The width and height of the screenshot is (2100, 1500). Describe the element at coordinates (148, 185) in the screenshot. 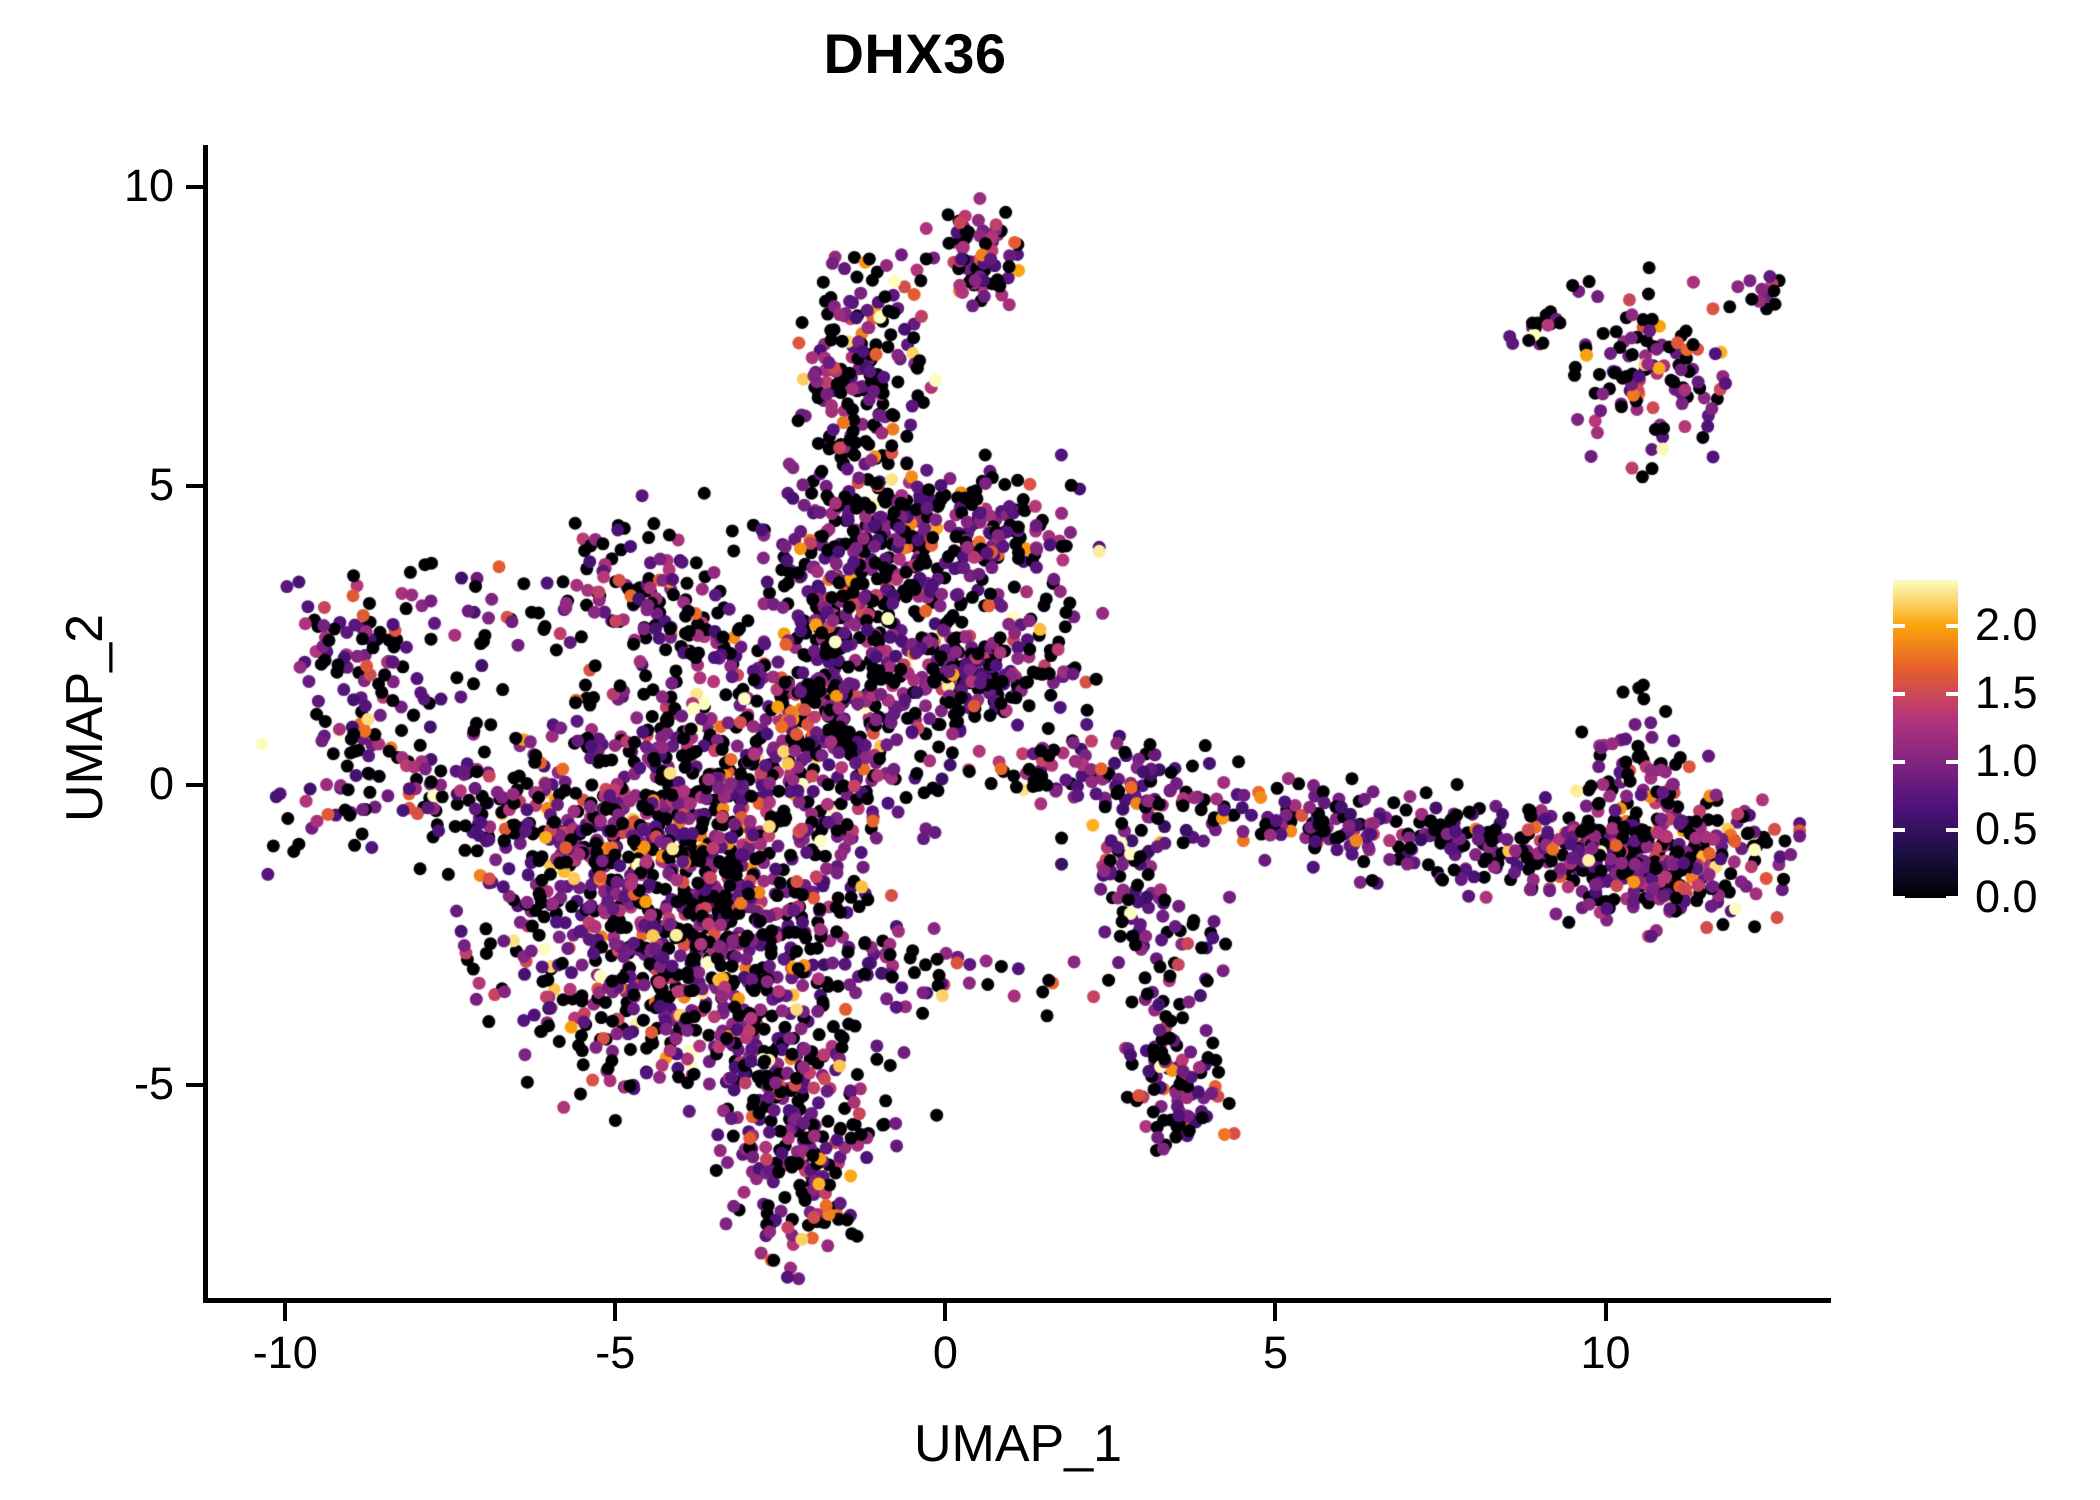

I see `y-tick-label: 10` at that location.